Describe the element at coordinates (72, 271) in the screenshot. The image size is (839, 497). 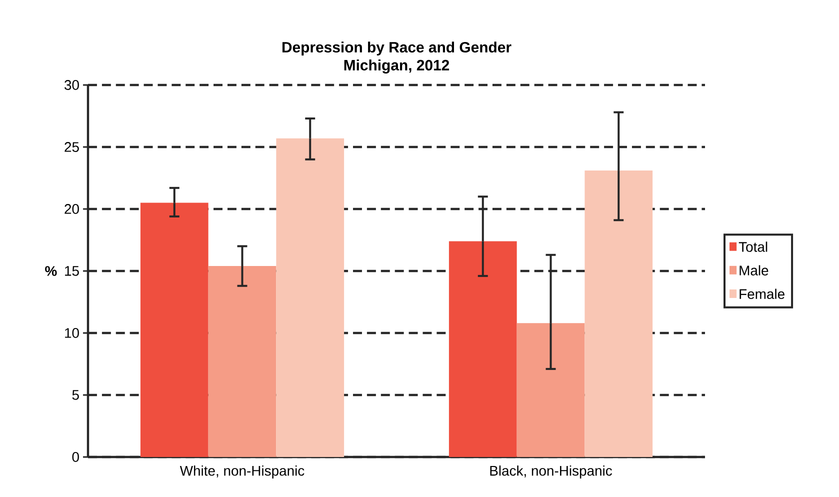
I see `y-tick-label: 15` at that location.